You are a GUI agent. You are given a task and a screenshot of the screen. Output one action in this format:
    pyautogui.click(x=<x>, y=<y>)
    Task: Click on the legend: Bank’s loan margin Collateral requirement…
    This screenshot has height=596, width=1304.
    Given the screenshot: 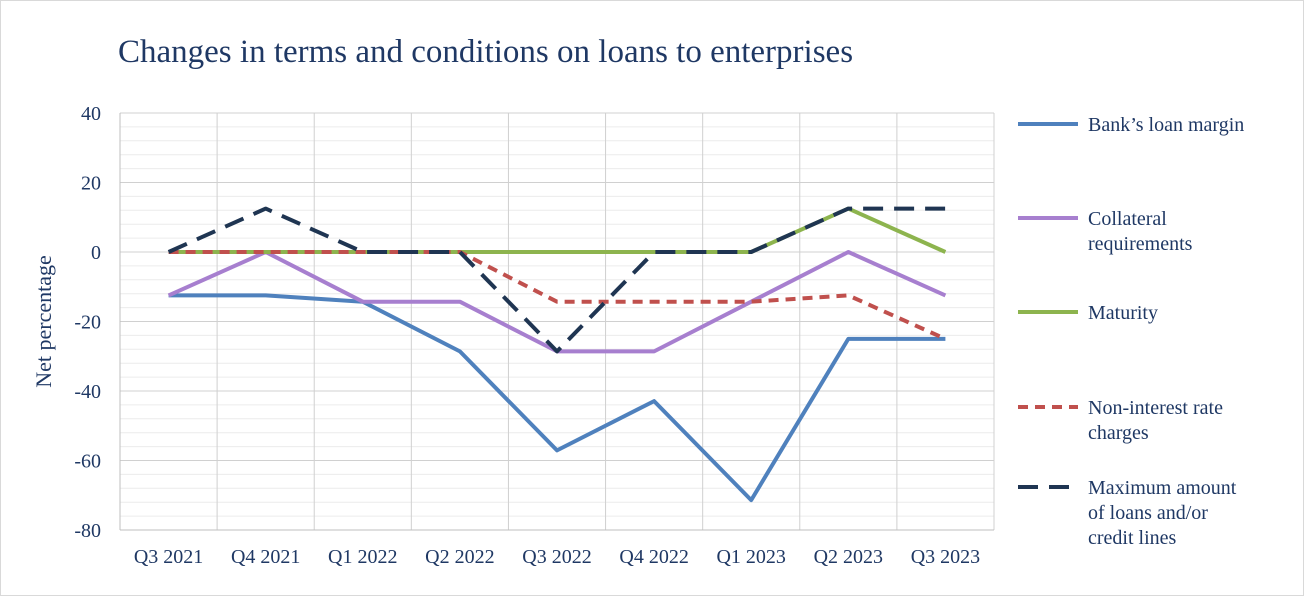 What is the action you would take?
    pyautogui.click(x=1131, y=331)
    